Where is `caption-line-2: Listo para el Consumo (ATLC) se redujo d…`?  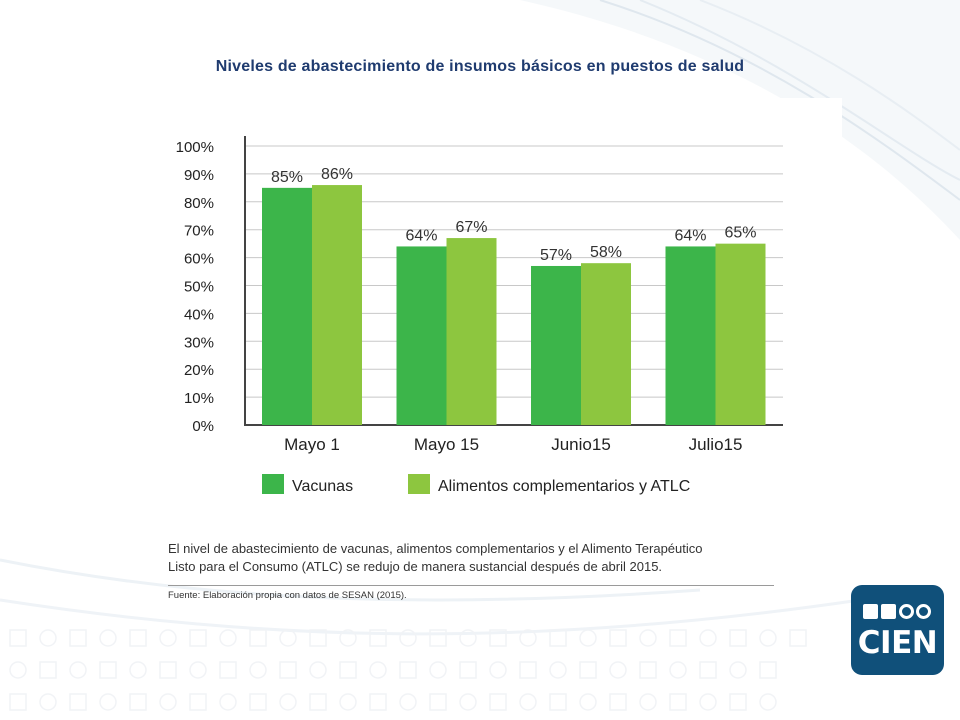 caption-line-2: Listo para el Consumo (ATLC) se redujo d… is located at coordinates (415, 566).